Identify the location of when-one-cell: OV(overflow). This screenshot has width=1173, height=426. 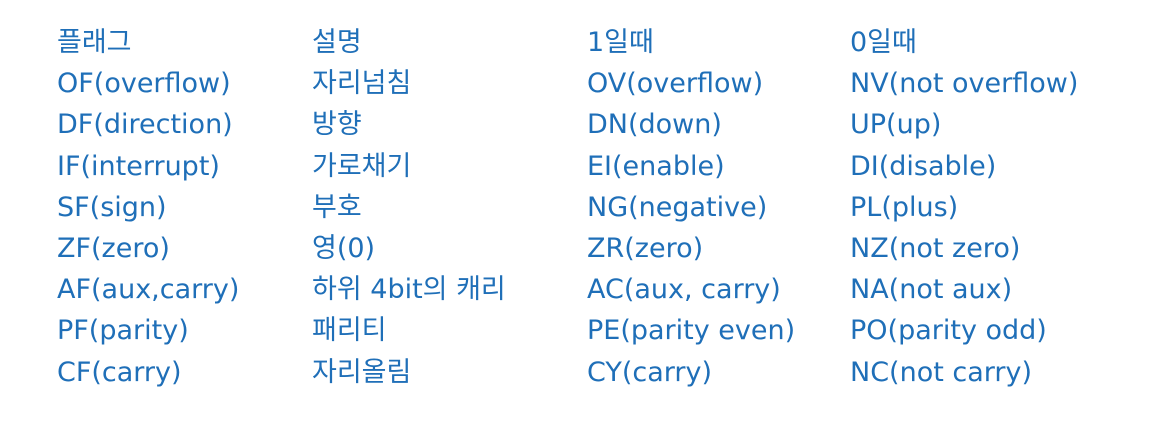
(675, 84).